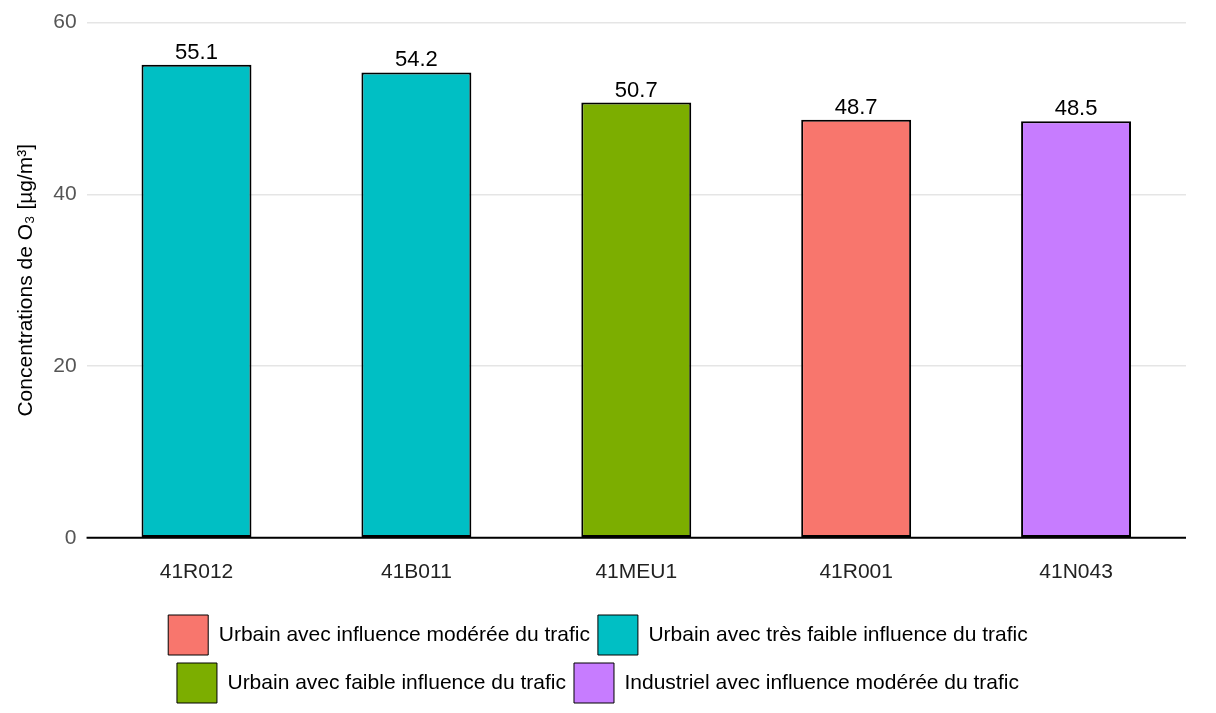  Describe the element at coordinates (70, 536) in the screenshot. I see `y-tick-label: 0` at that location.